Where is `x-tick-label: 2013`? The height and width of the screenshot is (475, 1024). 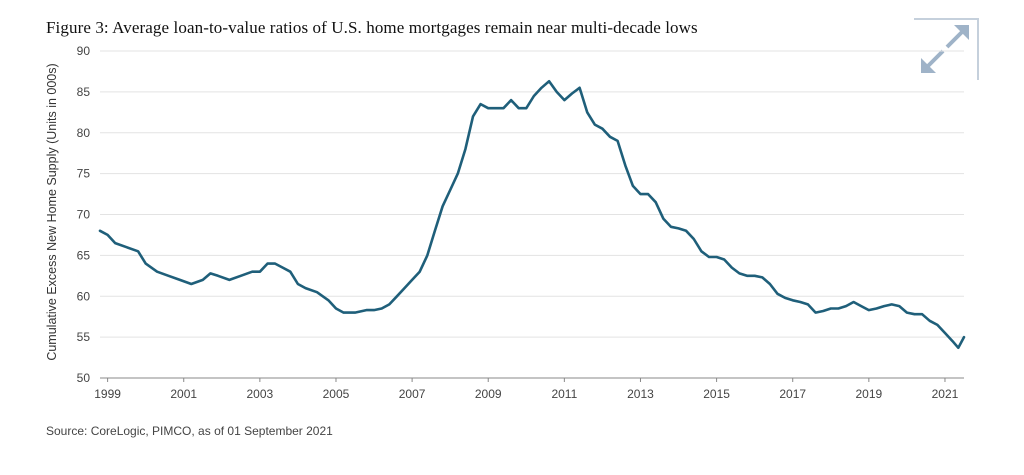
x-tick-label: 2013 is located at coordinates (640, 394).